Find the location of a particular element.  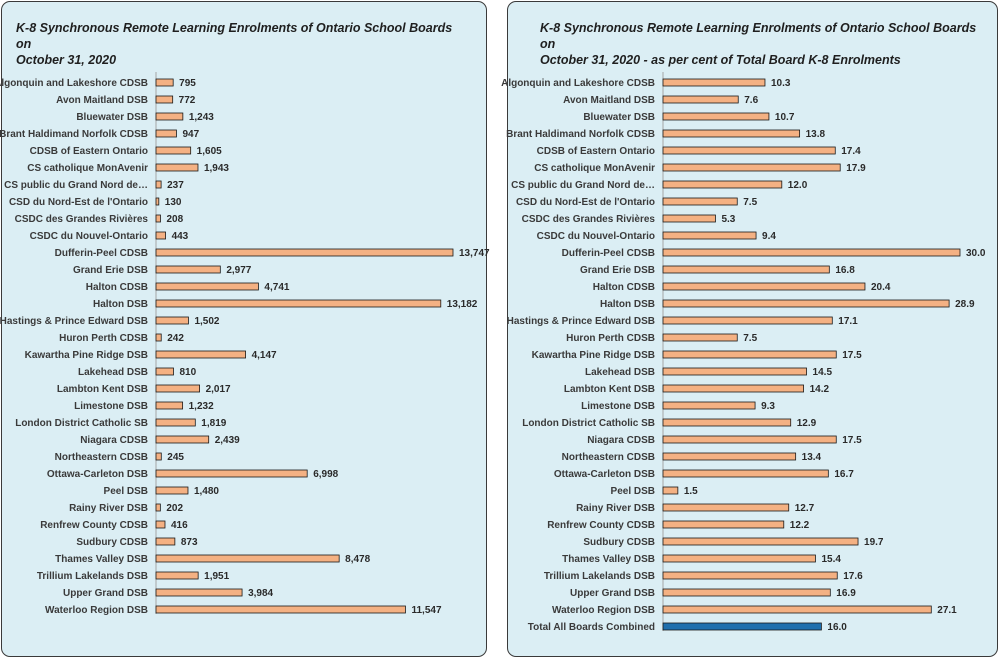

value-label: 5.3 is located at coordinates (728, 219).